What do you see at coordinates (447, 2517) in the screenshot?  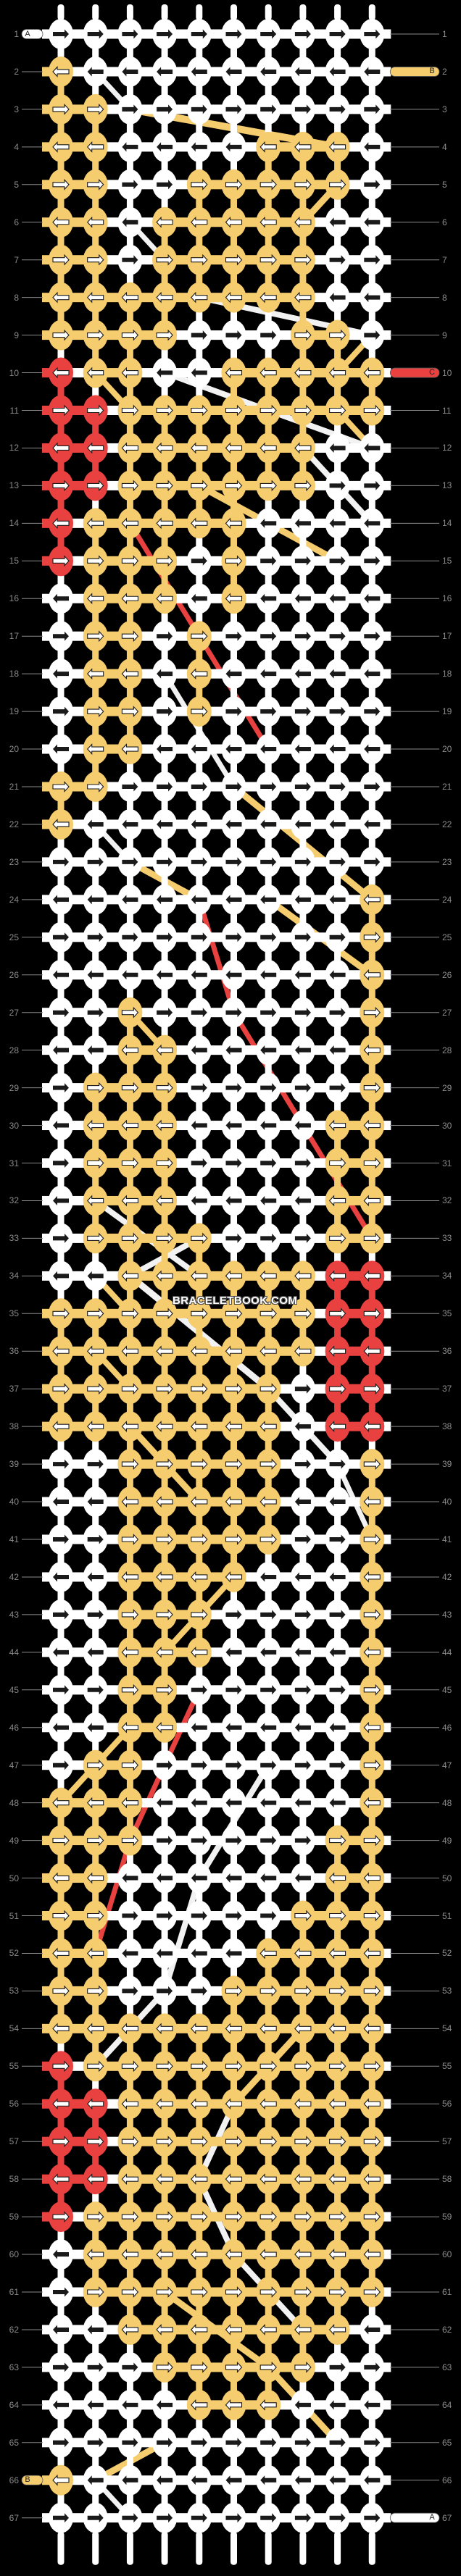 I see `row-number-right: 67` at bounding box center [447, 2517].